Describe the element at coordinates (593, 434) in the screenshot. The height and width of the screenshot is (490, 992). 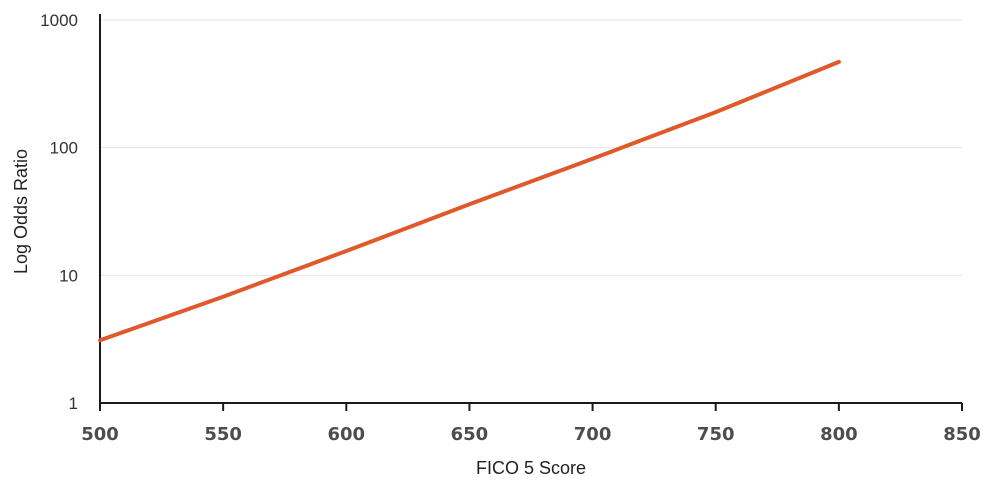
I see `x-tick-label: 700` at that location.